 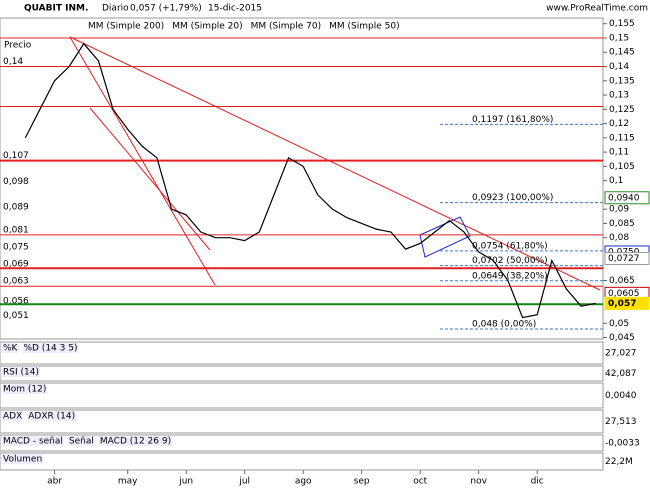 I want to click on y-tick-label: 0,11, so click(x=619, y=153).